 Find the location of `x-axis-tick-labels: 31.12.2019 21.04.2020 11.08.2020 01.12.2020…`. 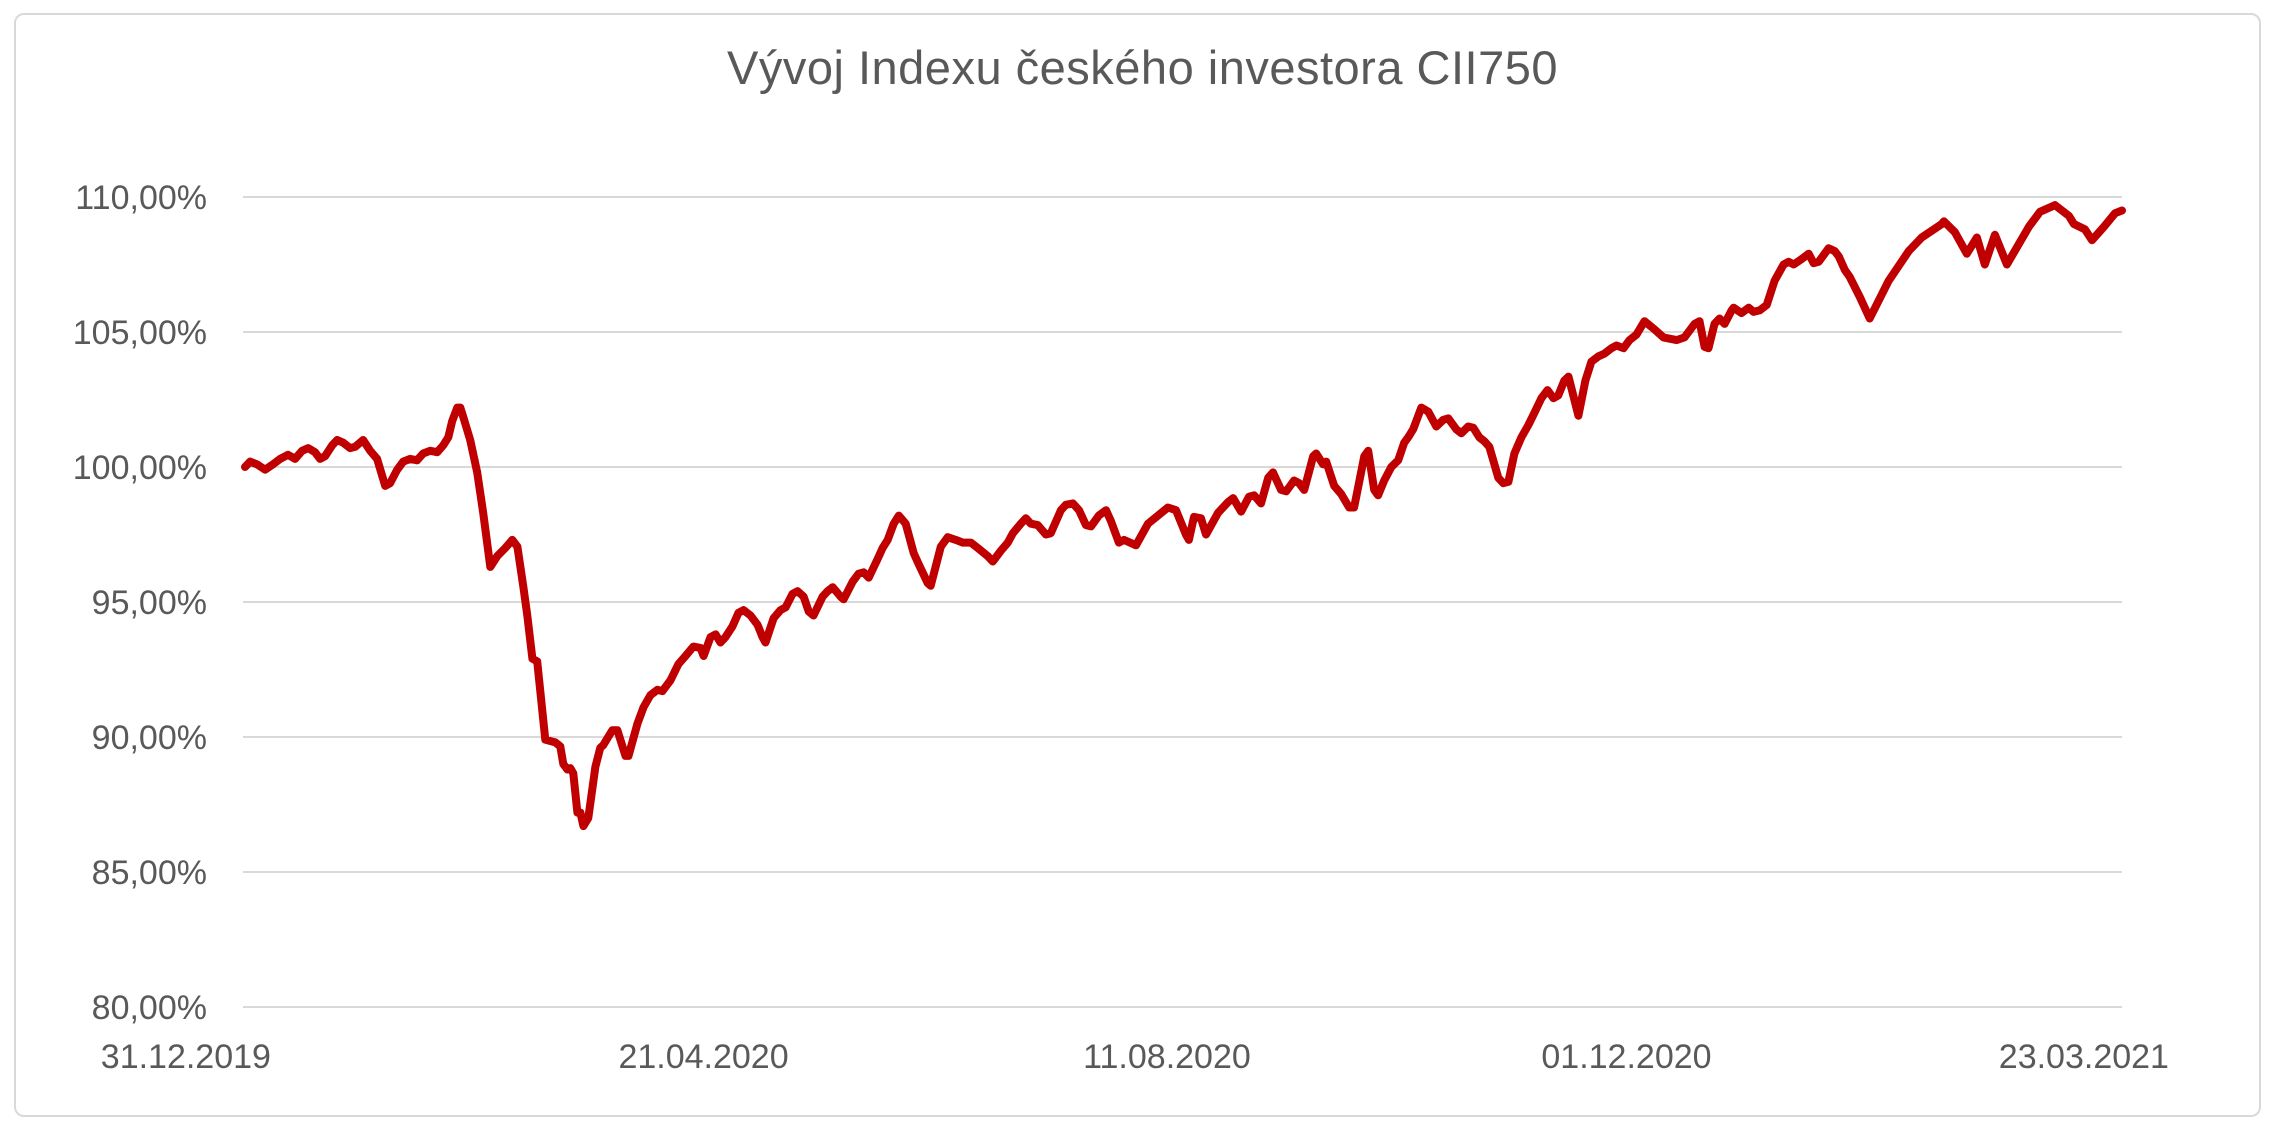

x-axis-tick-labels: 31.12.2019 21.04.2020 11.08.2020 01.12.2020… is located at coordinates (1135, 1057).